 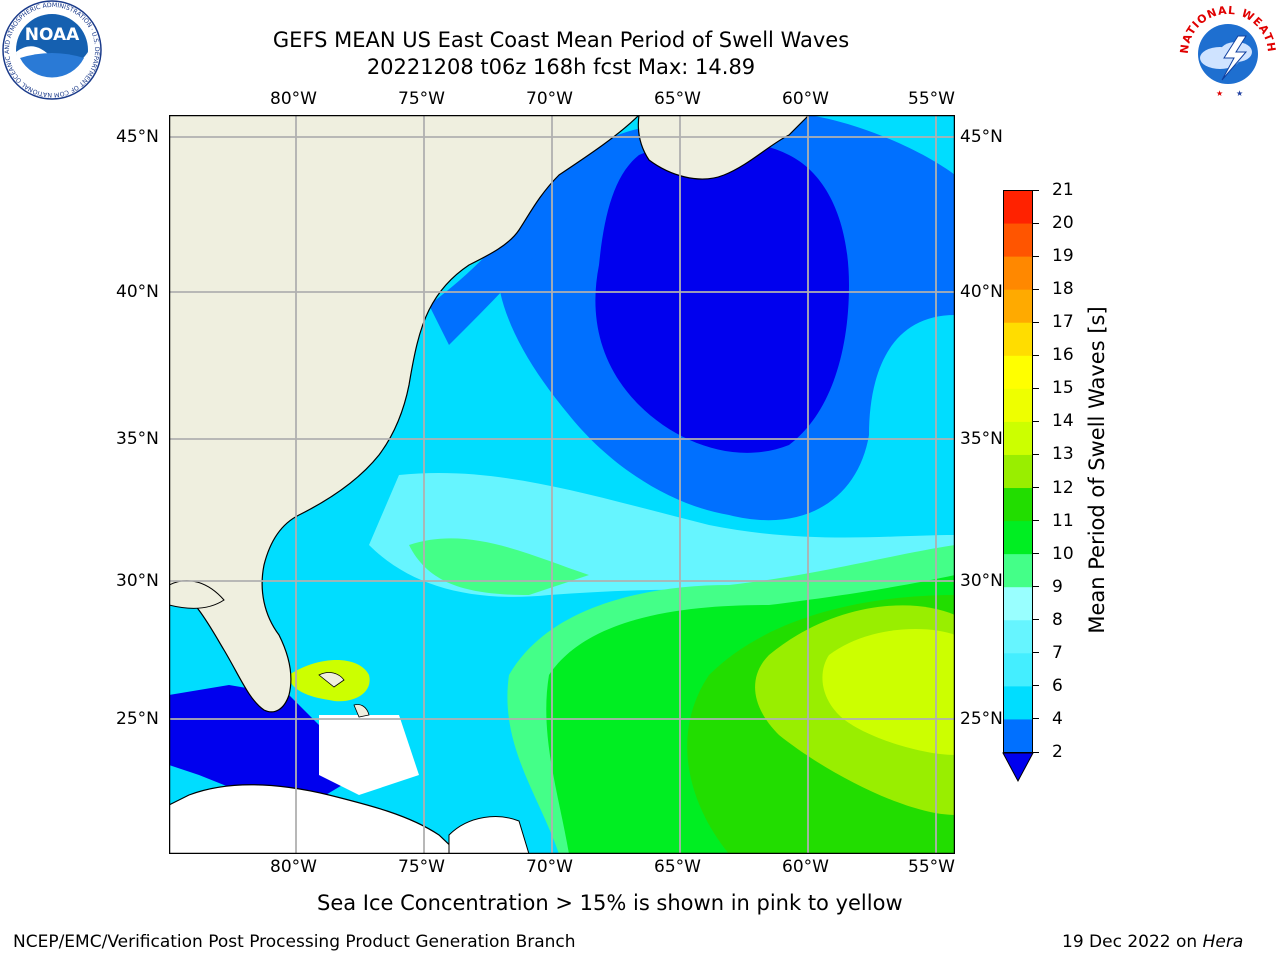 What do you see at coordinates (723, 147) in the screenshot?
I see `nova-scotia-land` at bounding box center [723, 147].